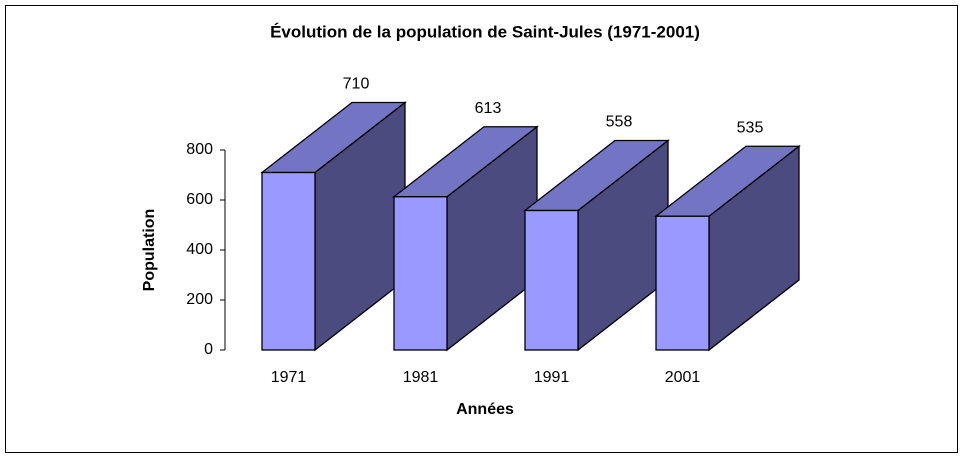  I want to click on x-tick-label: 1971, so click(289, 377).